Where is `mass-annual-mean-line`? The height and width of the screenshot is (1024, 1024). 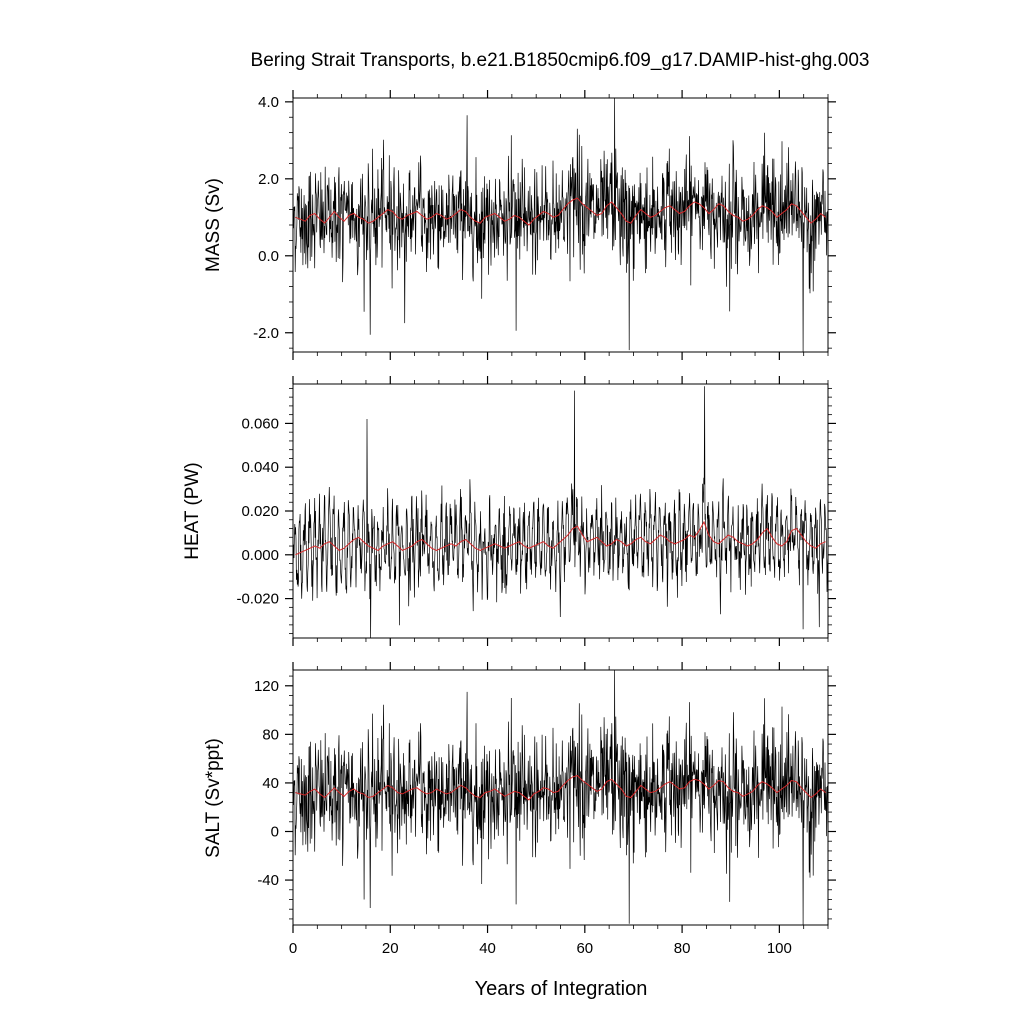
mass-annual-mean-line is located at coordinates (560, 211).